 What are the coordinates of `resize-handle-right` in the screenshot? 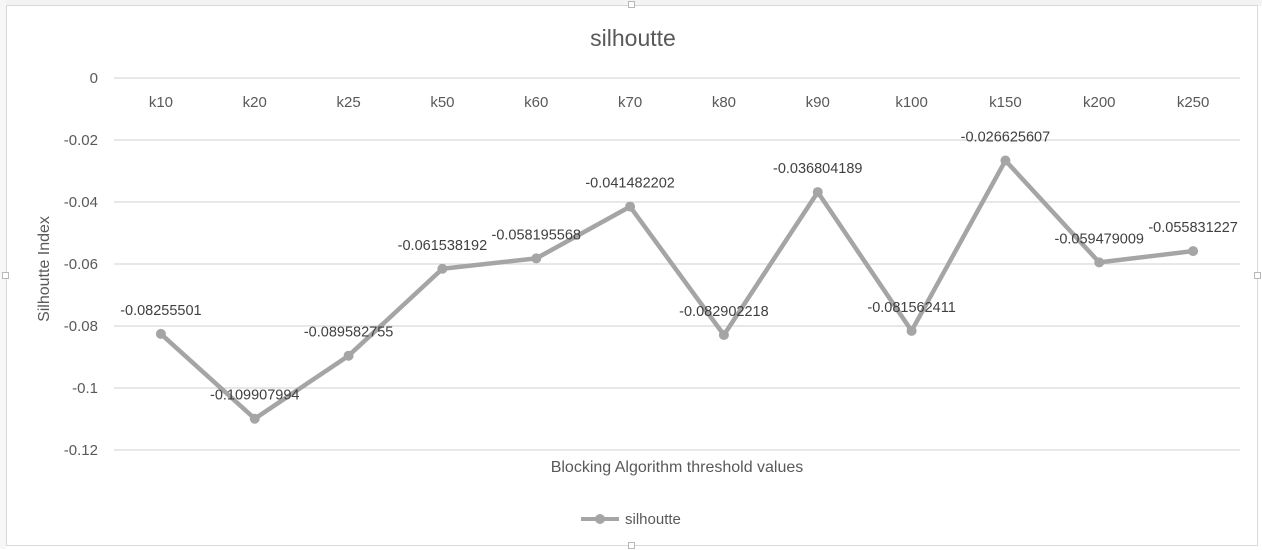 It's located at (1257, 275).